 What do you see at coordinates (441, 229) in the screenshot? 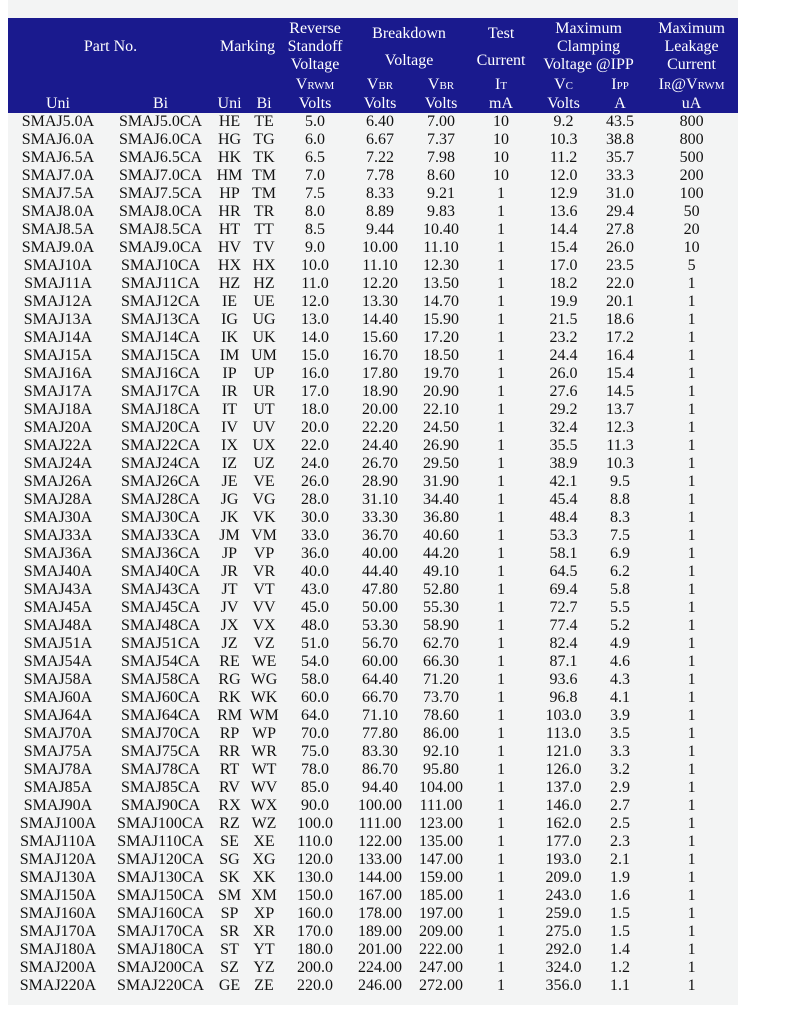
I see `cell-vbr-max: 10.40` at bounding box center [441, 229].